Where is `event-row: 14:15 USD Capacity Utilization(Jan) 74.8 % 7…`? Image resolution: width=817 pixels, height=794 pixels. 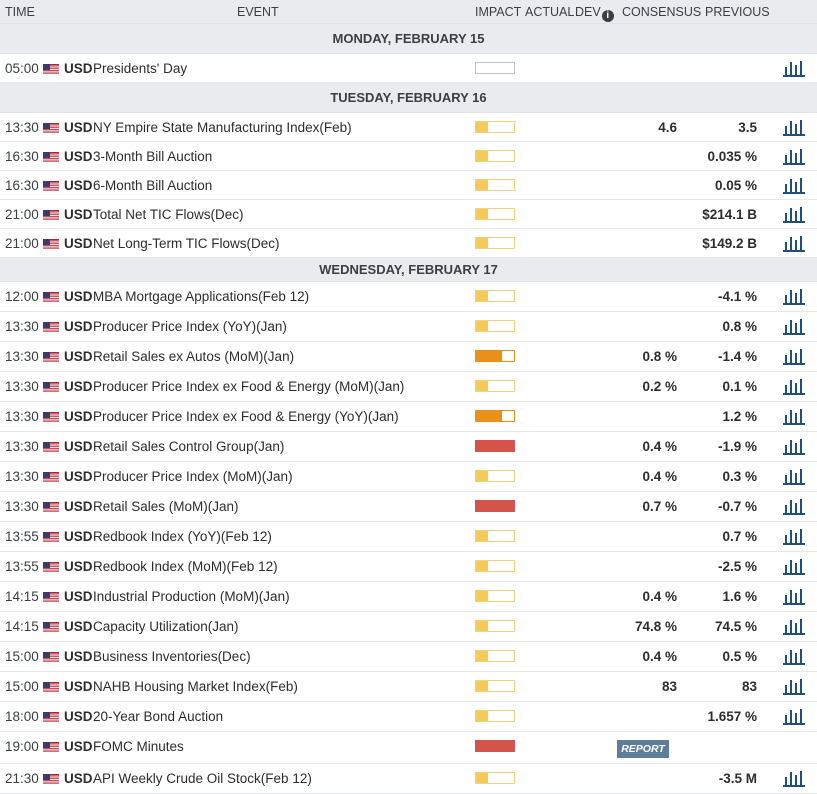 event-row: 14:15 USD Capacity Utilization(Jan) 74.8 % 7… is located at coordinates (408, 627).